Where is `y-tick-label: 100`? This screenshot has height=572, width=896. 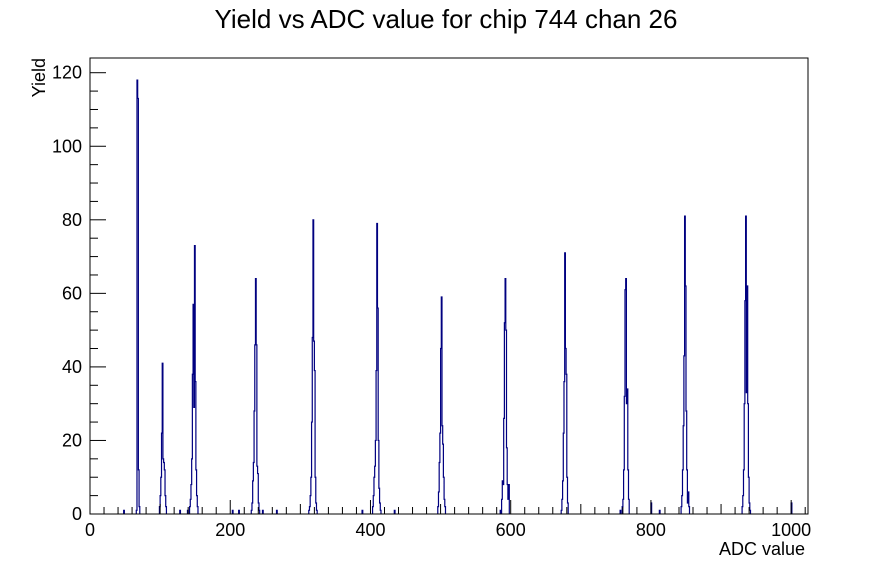
y-tick-label: 100 is located at coordinates (67, 146).